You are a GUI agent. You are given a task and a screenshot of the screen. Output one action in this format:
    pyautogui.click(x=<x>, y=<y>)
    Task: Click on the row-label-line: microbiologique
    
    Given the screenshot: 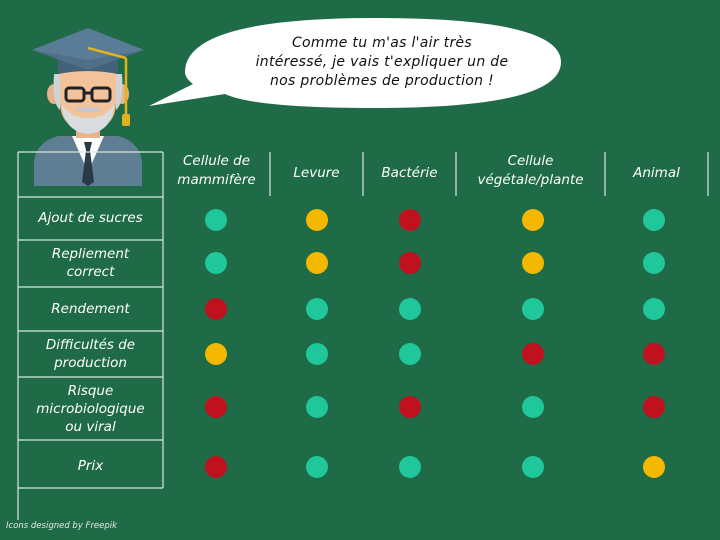 What is the action you would take?
    pyautogui.click(x=90, y=409)
    